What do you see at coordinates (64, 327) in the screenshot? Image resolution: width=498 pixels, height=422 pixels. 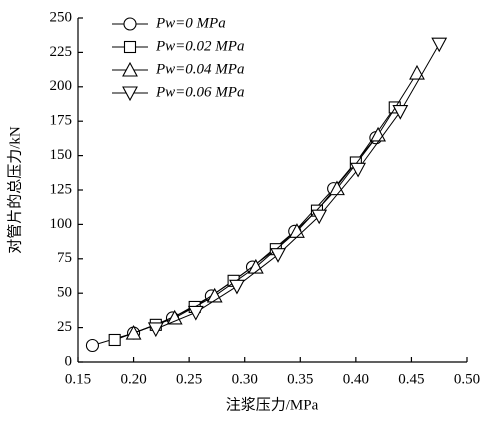 I see `y-tick-label: 25` at bounding box center [64, 327].